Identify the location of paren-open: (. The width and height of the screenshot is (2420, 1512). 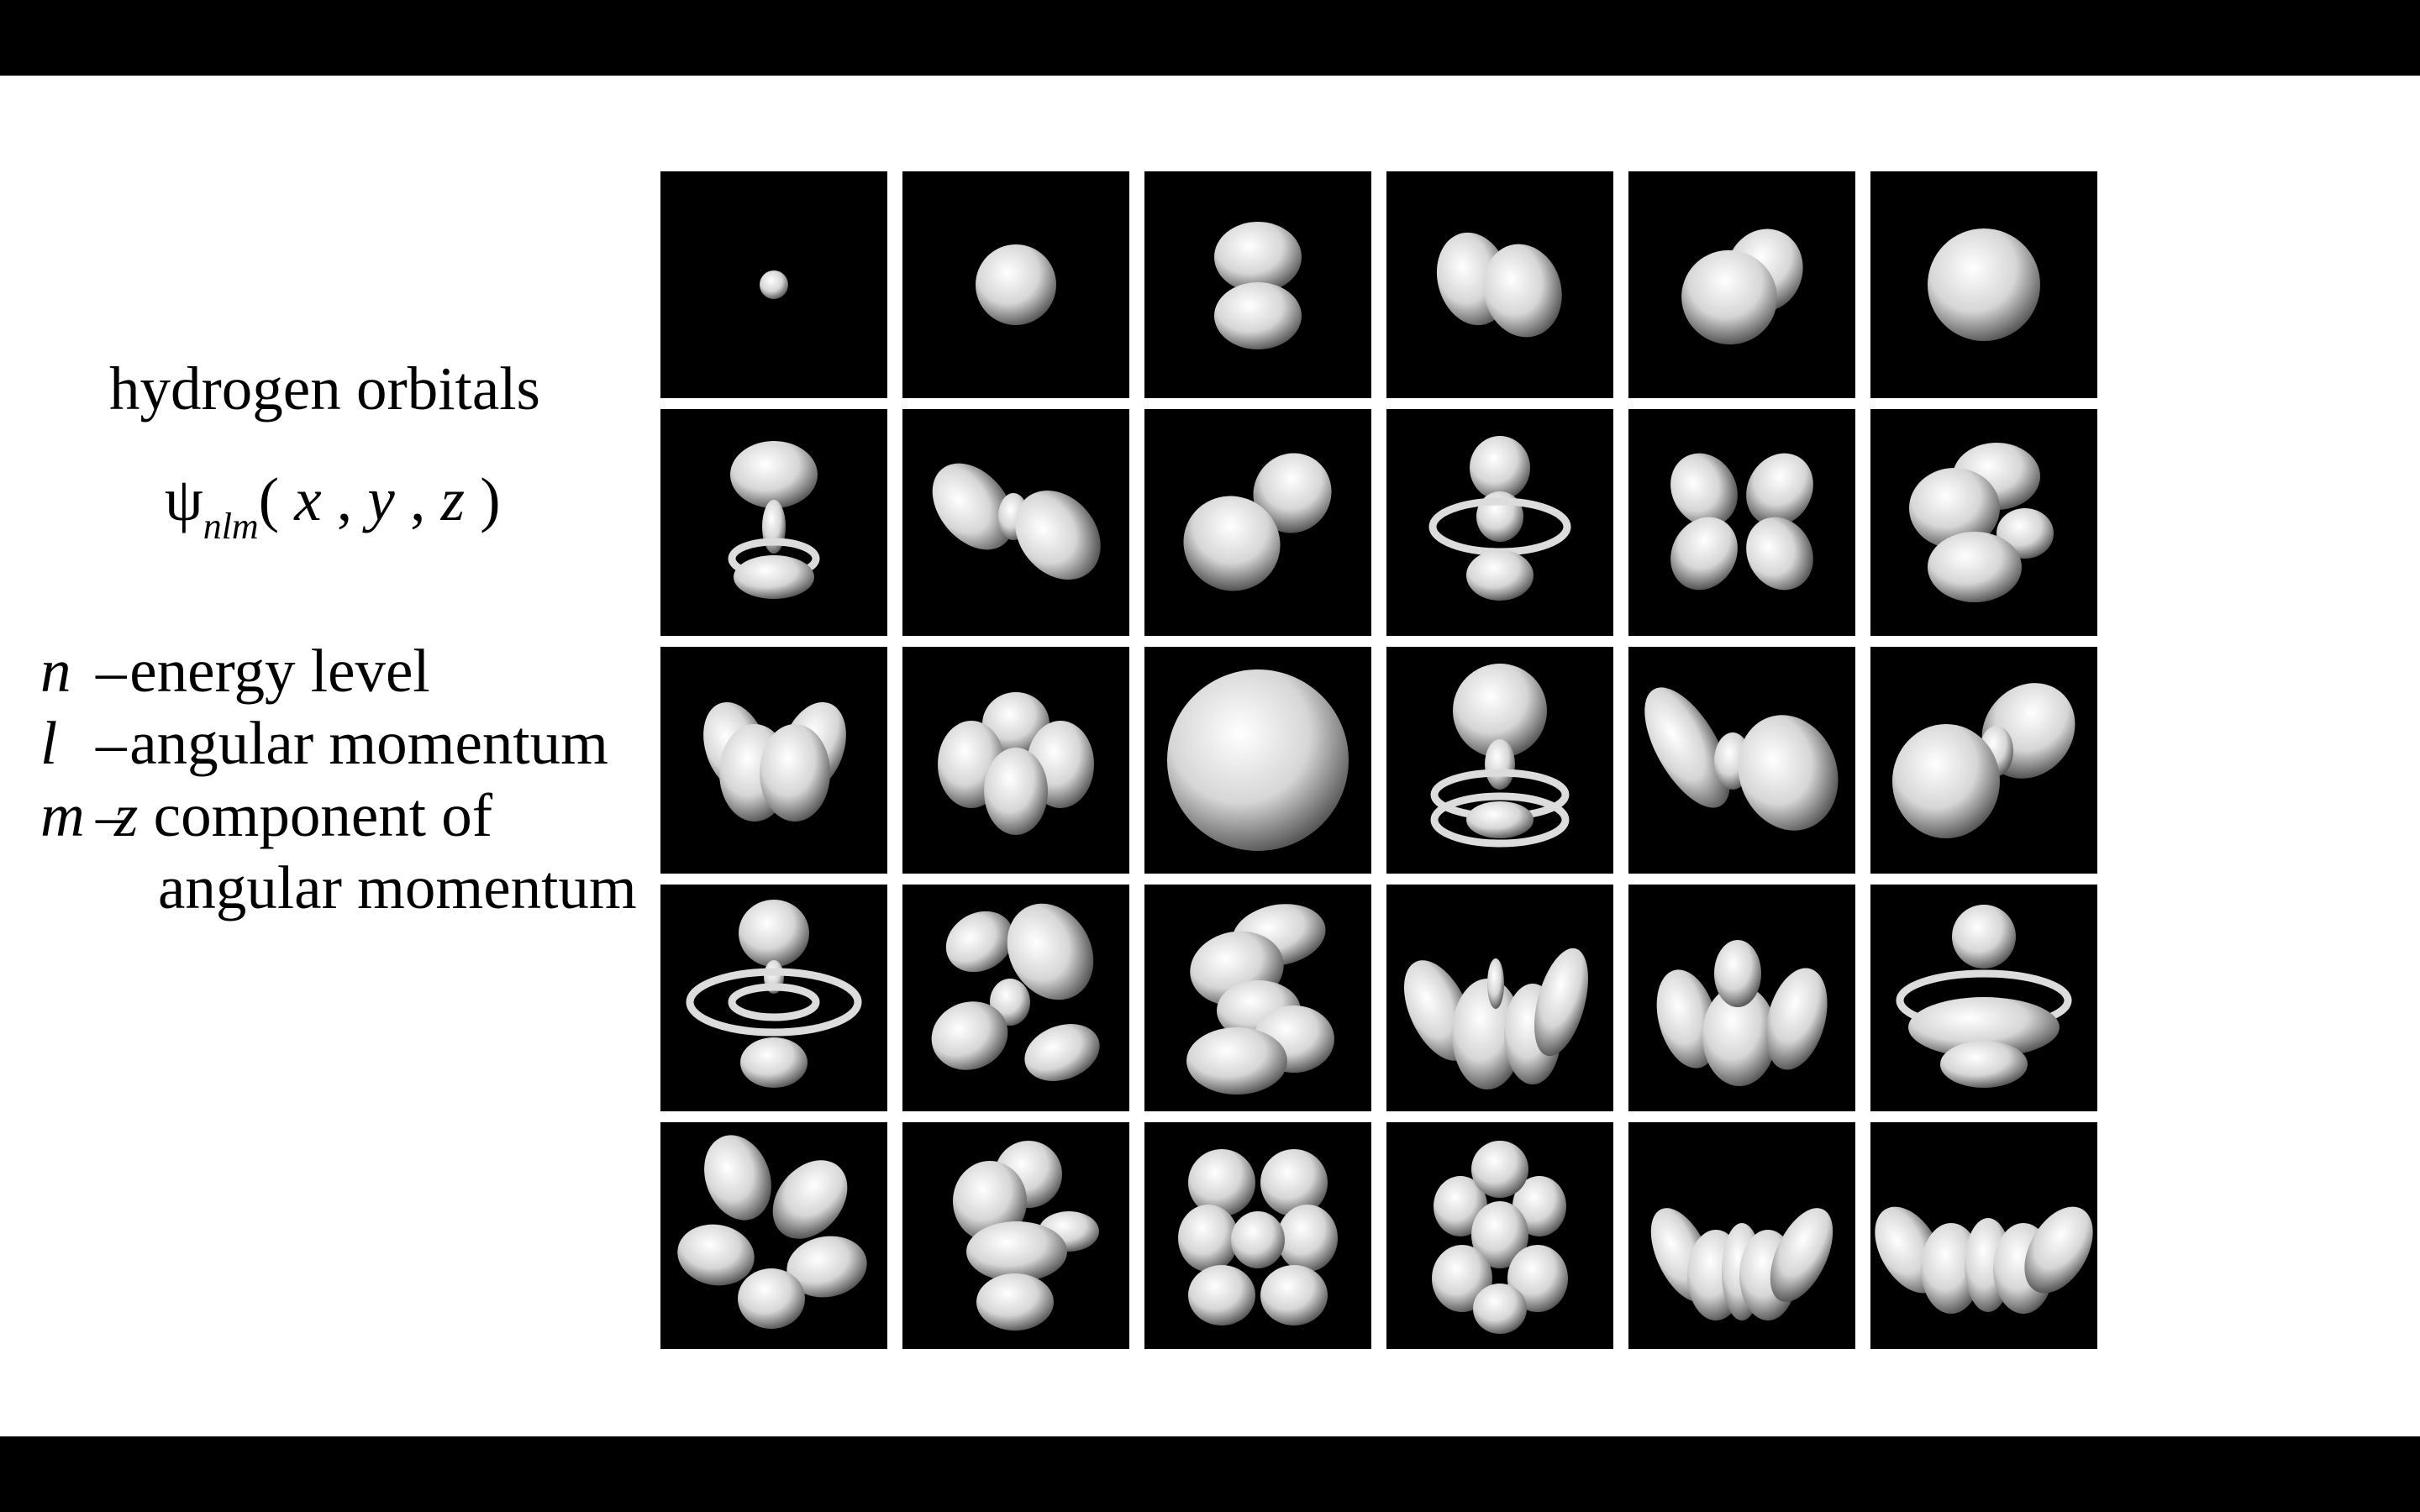
(269, 499).